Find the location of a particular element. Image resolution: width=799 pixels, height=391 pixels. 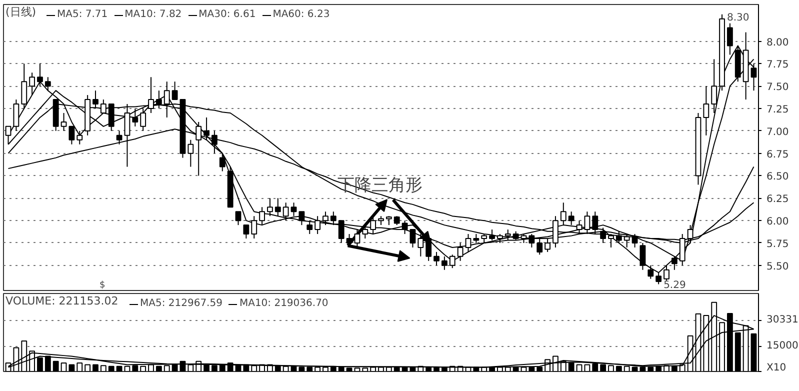

y-tick-label: 15000 is located at coordinates (782, 346).